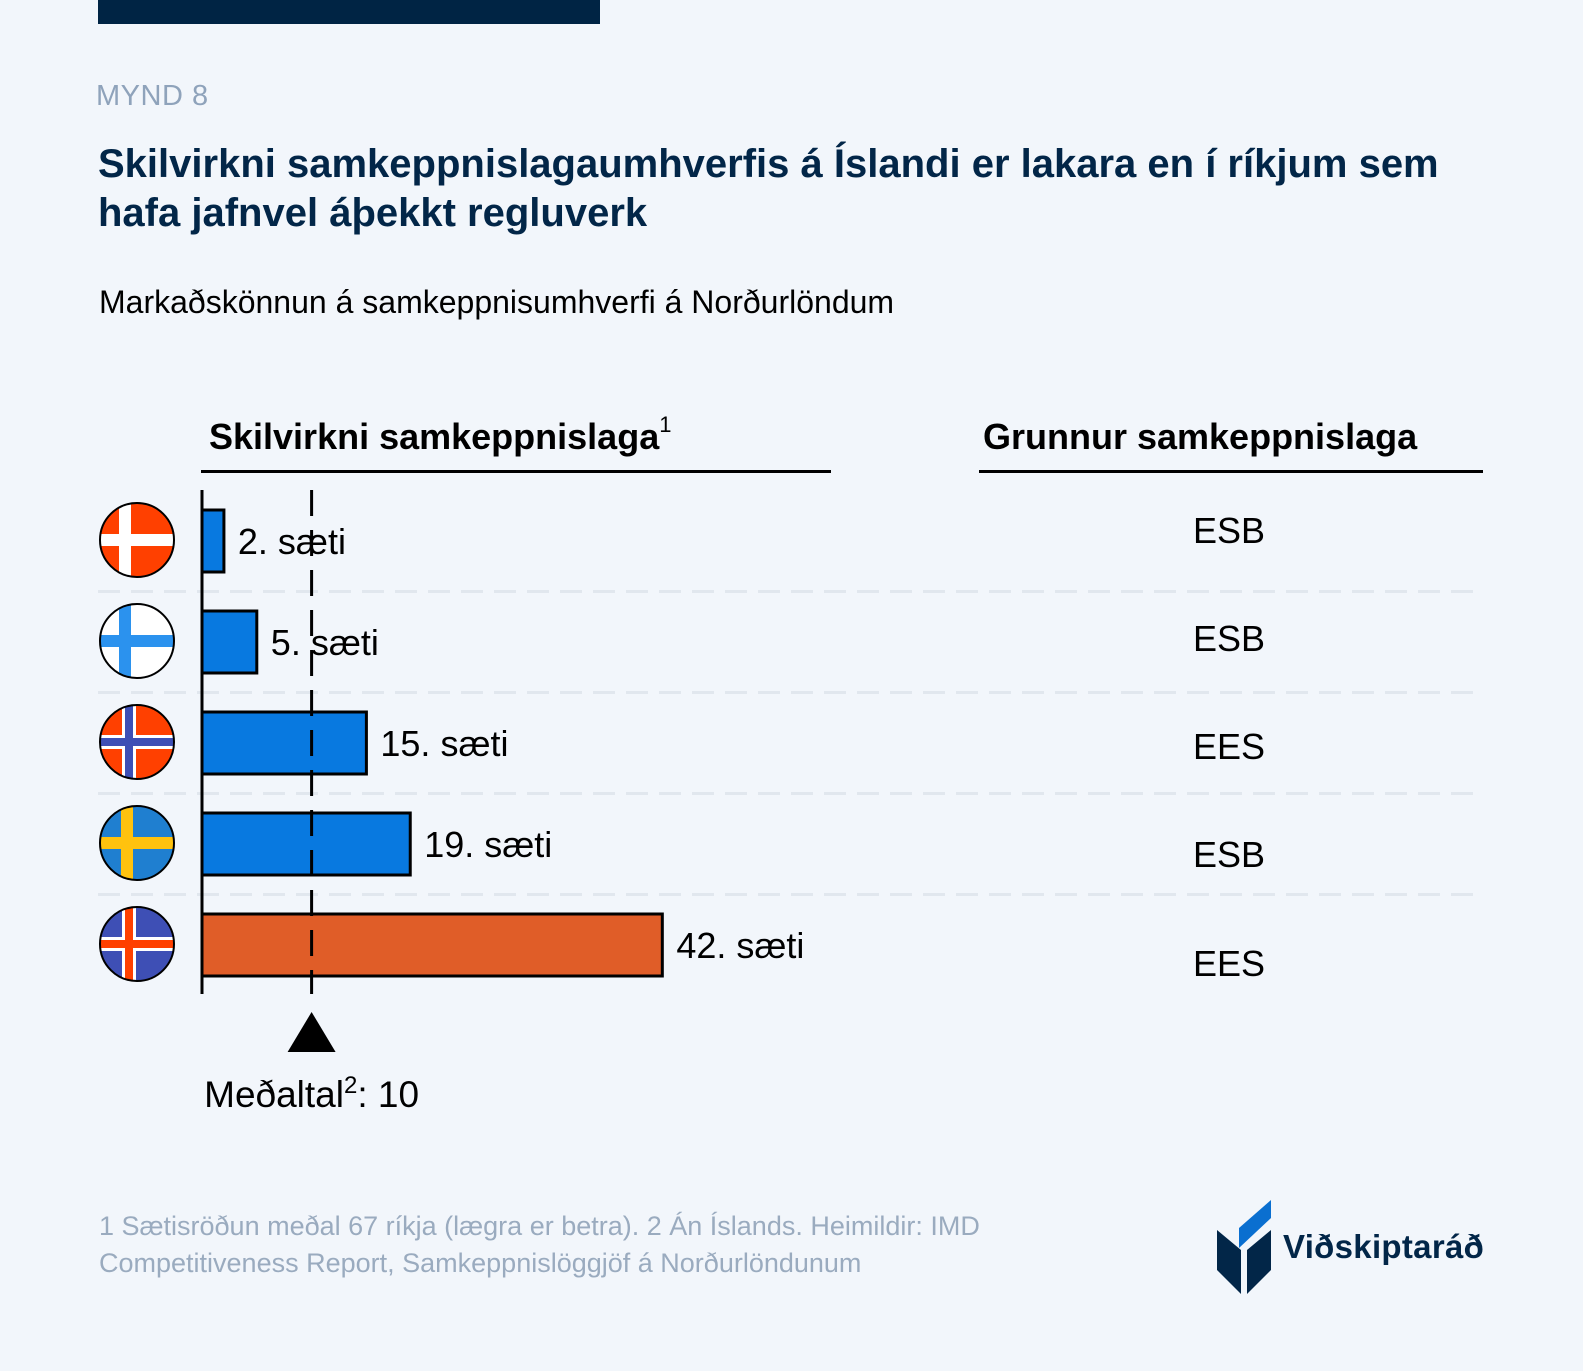  I want to click on mean-label: Meðaltal2: 10, so click(311, 1093).